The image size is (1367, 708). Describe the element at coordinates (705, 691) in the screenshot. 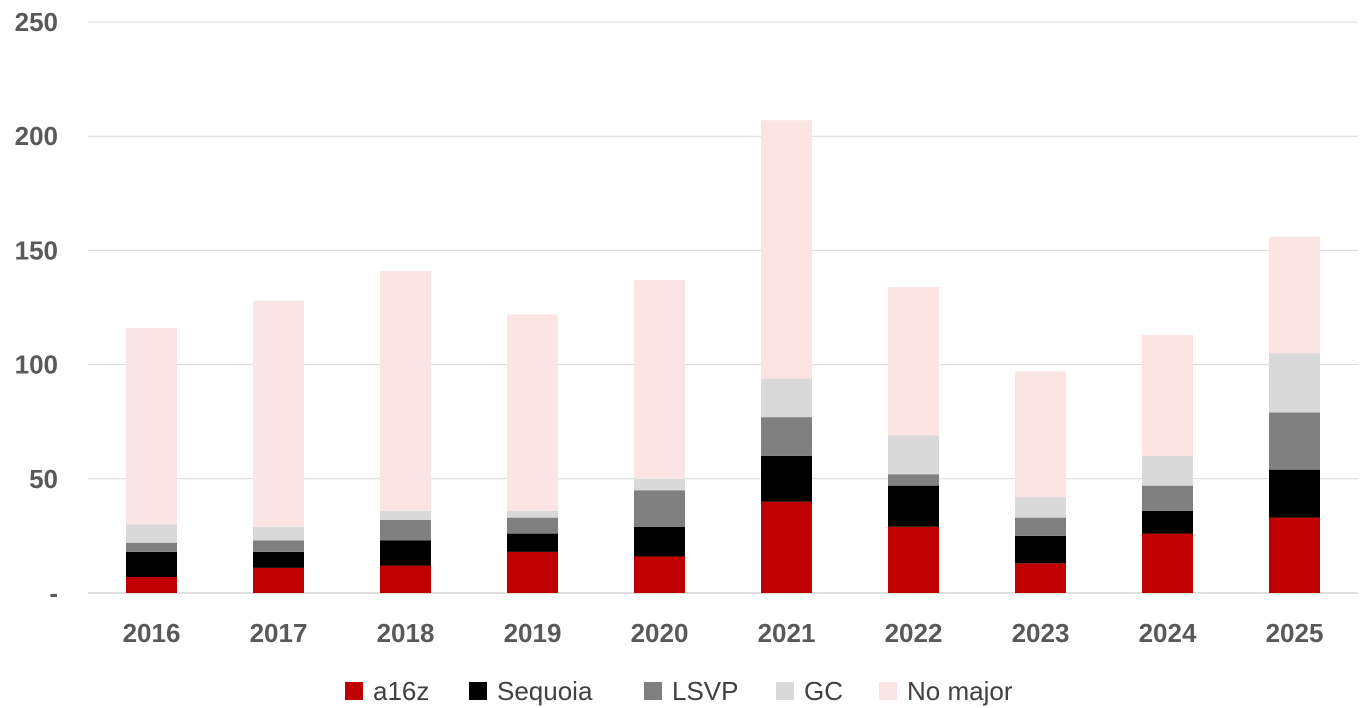

I see `legend-label-lsvp: LSVP` at that location.